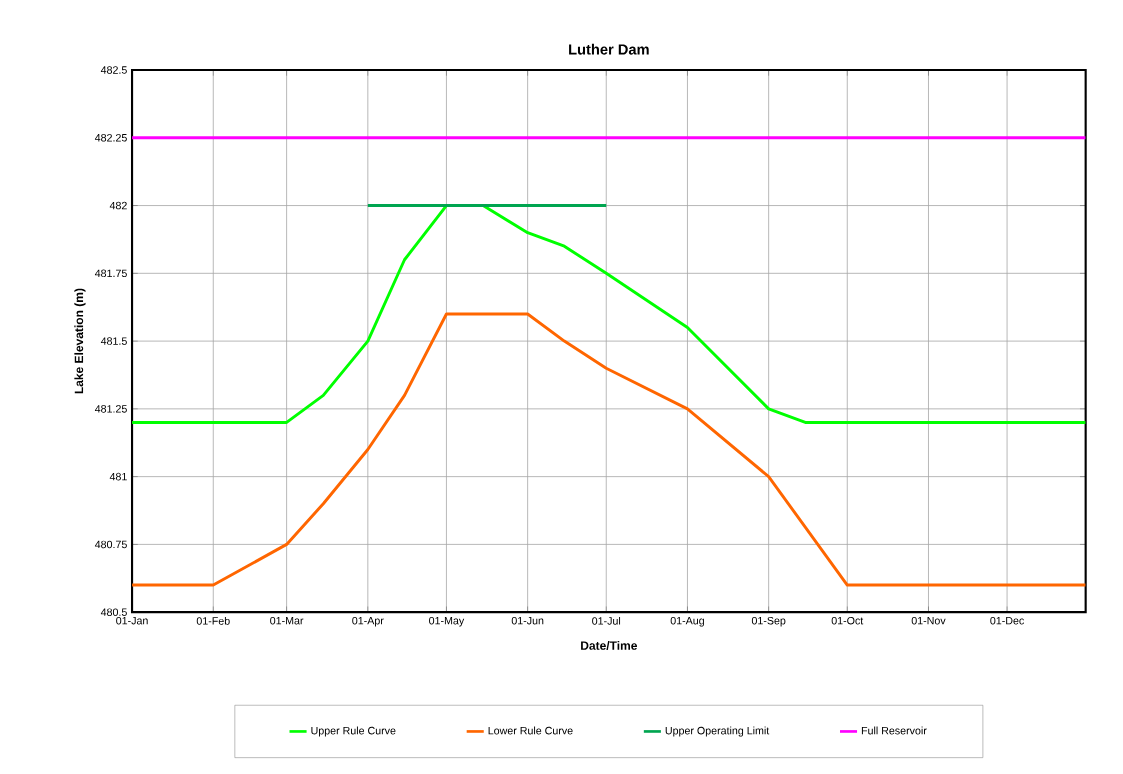 This screenshot has width=1123, height=774. Describe the element at coordinates (118, 205) in the screenshot. I see `y-tick-label: 482` at that location.